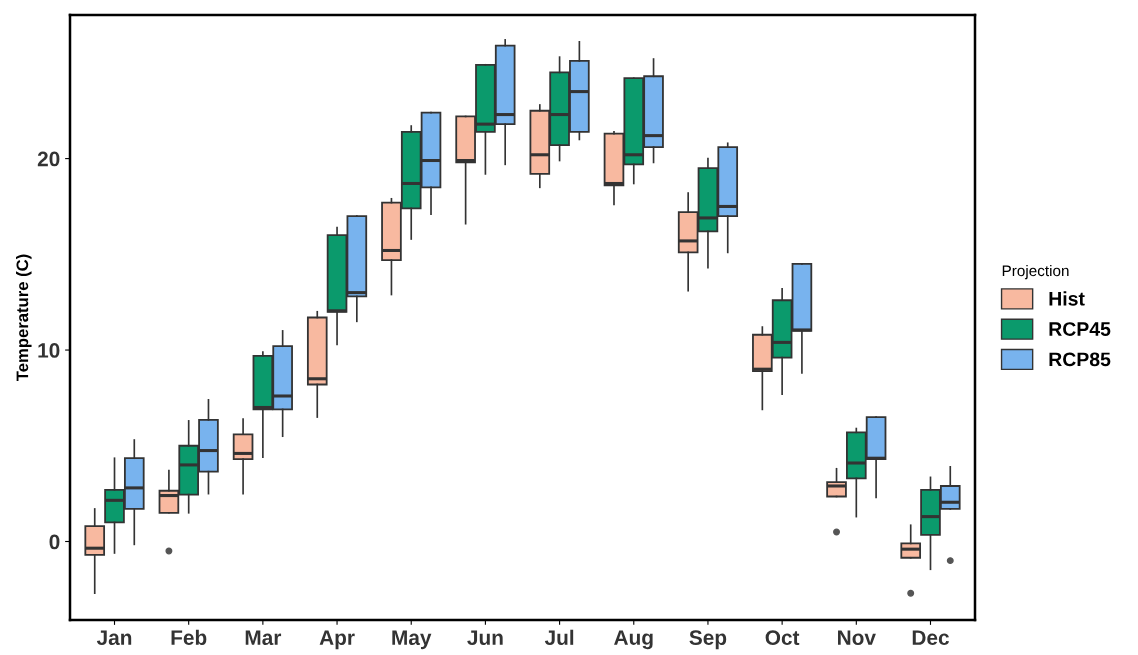 The width and height of the screenshot is (1138, 655). I want to click on legend-label: RCP45, so click(1080, 329).